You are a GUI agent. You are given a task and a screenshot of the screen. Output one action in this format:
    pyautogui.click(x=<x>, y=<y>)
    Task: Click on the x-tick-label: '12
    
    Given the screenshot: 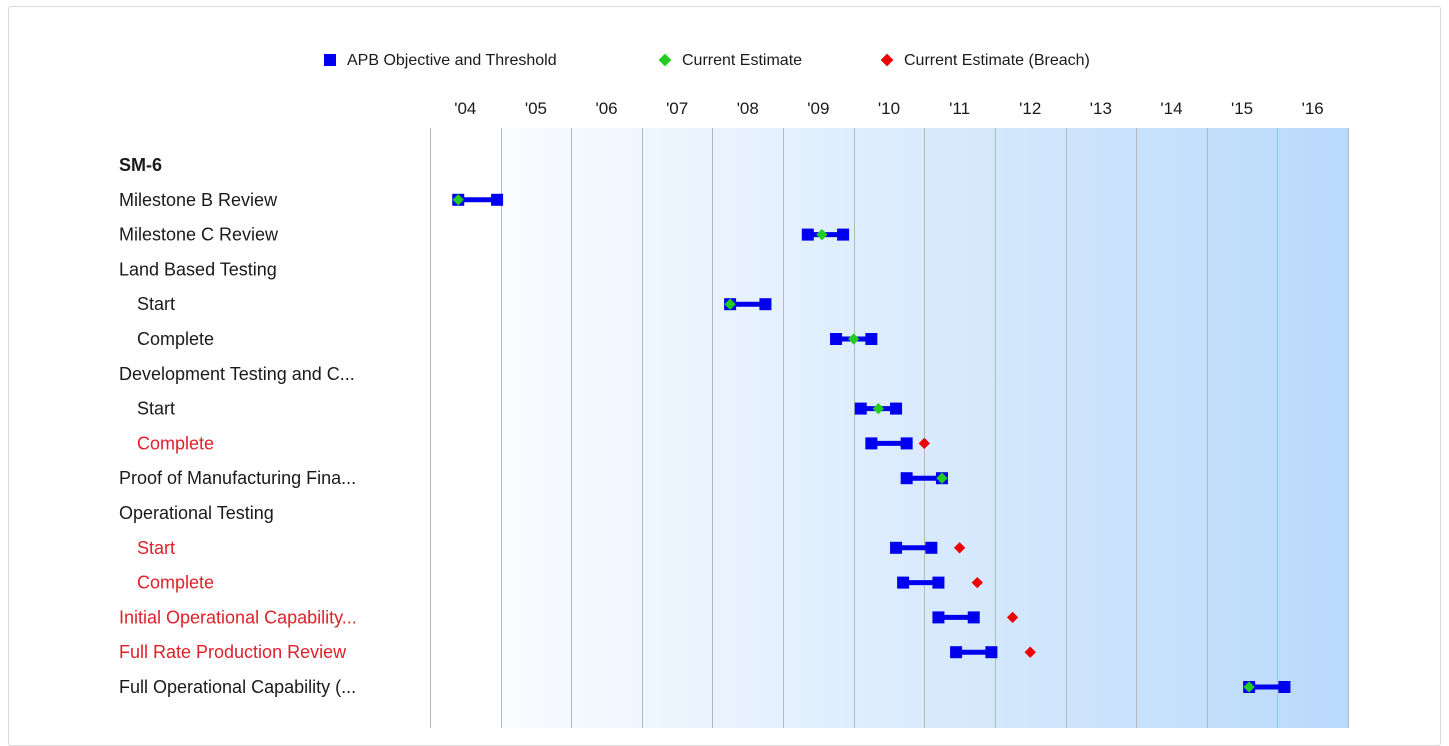 What is the action you would take?
    pyautogui.click(x=1030, y=108)
    